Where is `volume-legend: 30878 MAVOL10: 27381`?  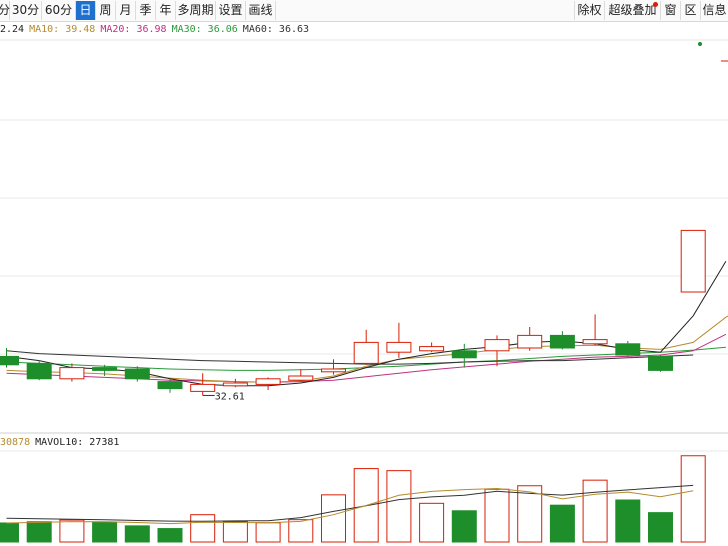 volume-legend: 30878 MAVOL10: 27381 is located at coordinates (62, 442).